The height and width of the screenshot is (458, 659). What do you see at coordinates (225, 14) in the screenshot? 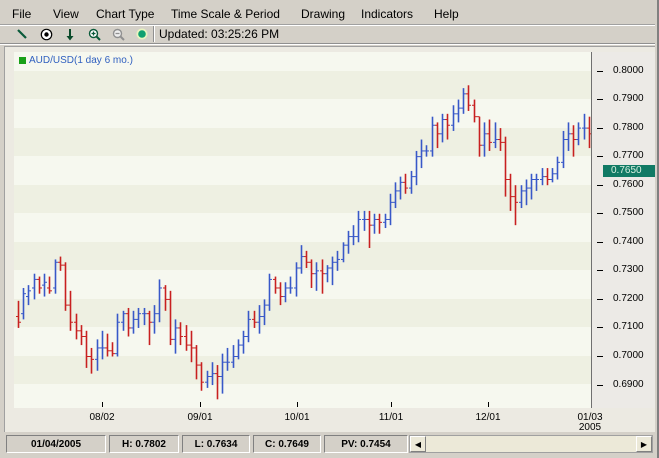
I see `menu-time-scale-period: Time Scale & Period` at bounding box center [225, 14].